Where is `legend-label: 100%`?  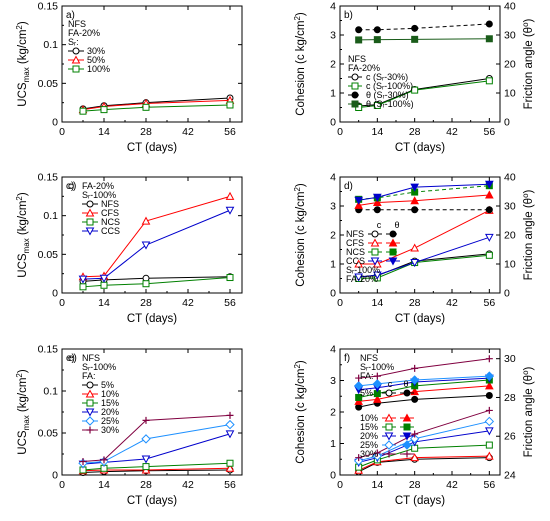 legend-label: 100% is located at coordinates (98, 69).